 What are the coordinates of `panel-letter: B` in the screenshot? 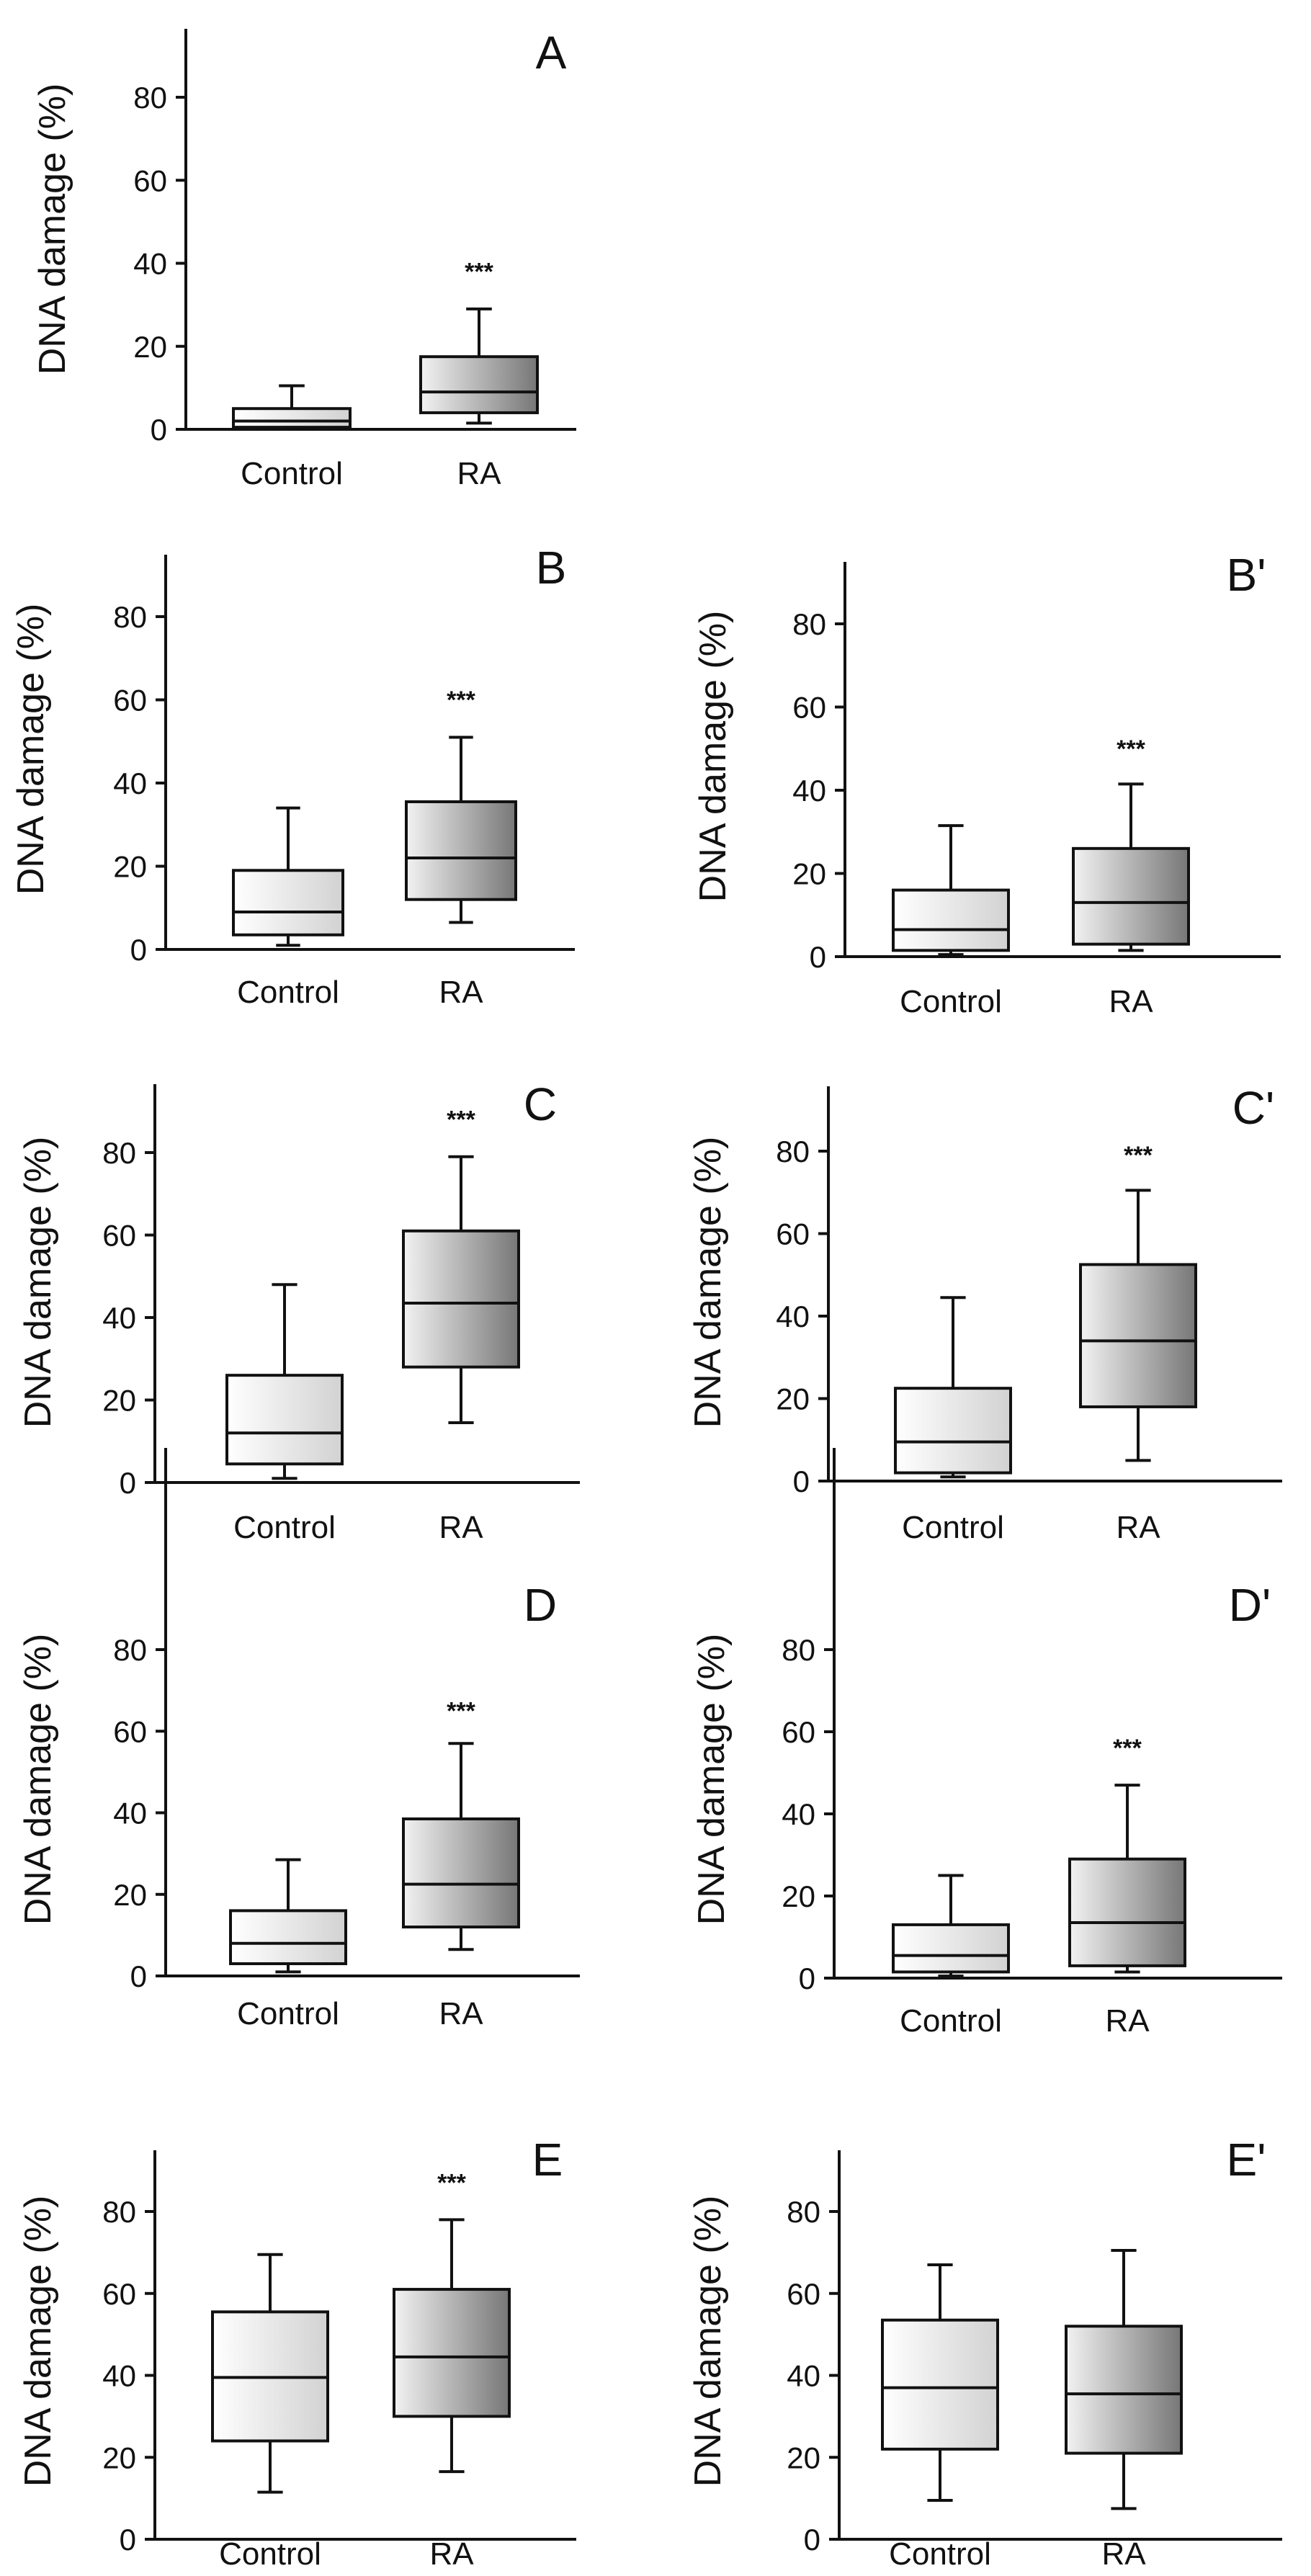 It's located at (551, 568).